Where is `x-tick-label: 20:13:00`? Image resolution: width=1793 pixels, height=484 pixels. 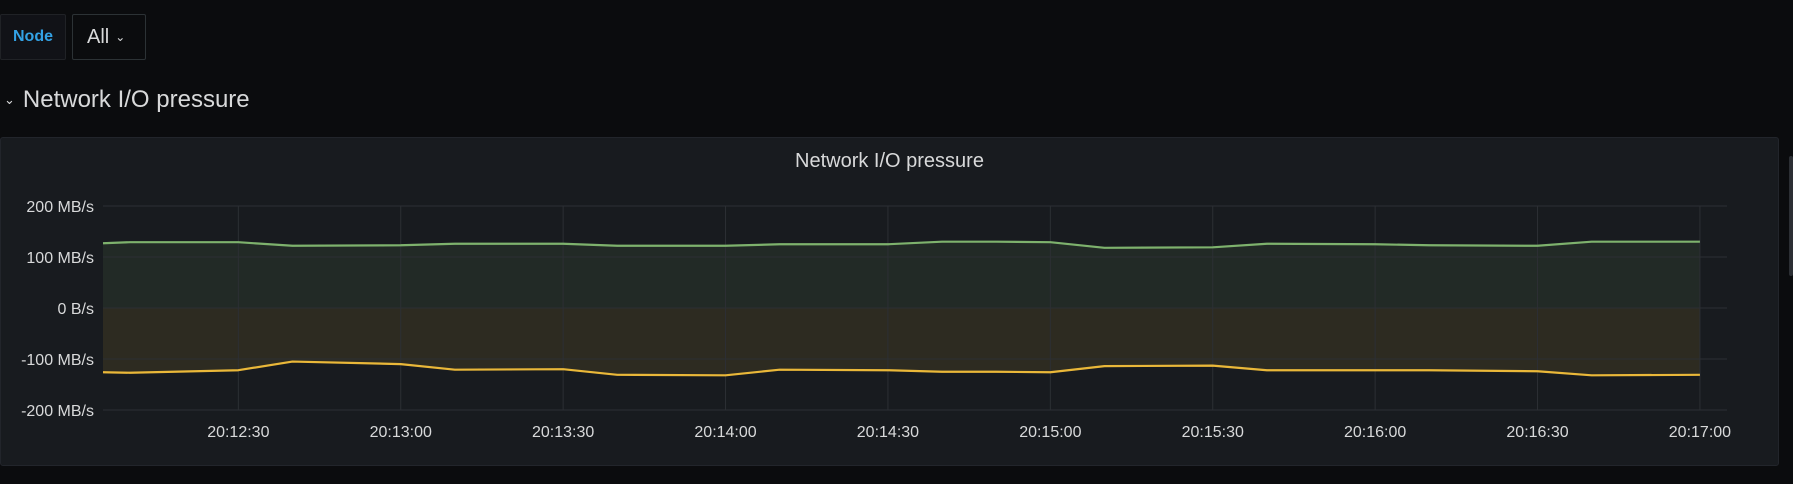 x-tick-label: 20:13:00 is located at coordinates (401, 432).